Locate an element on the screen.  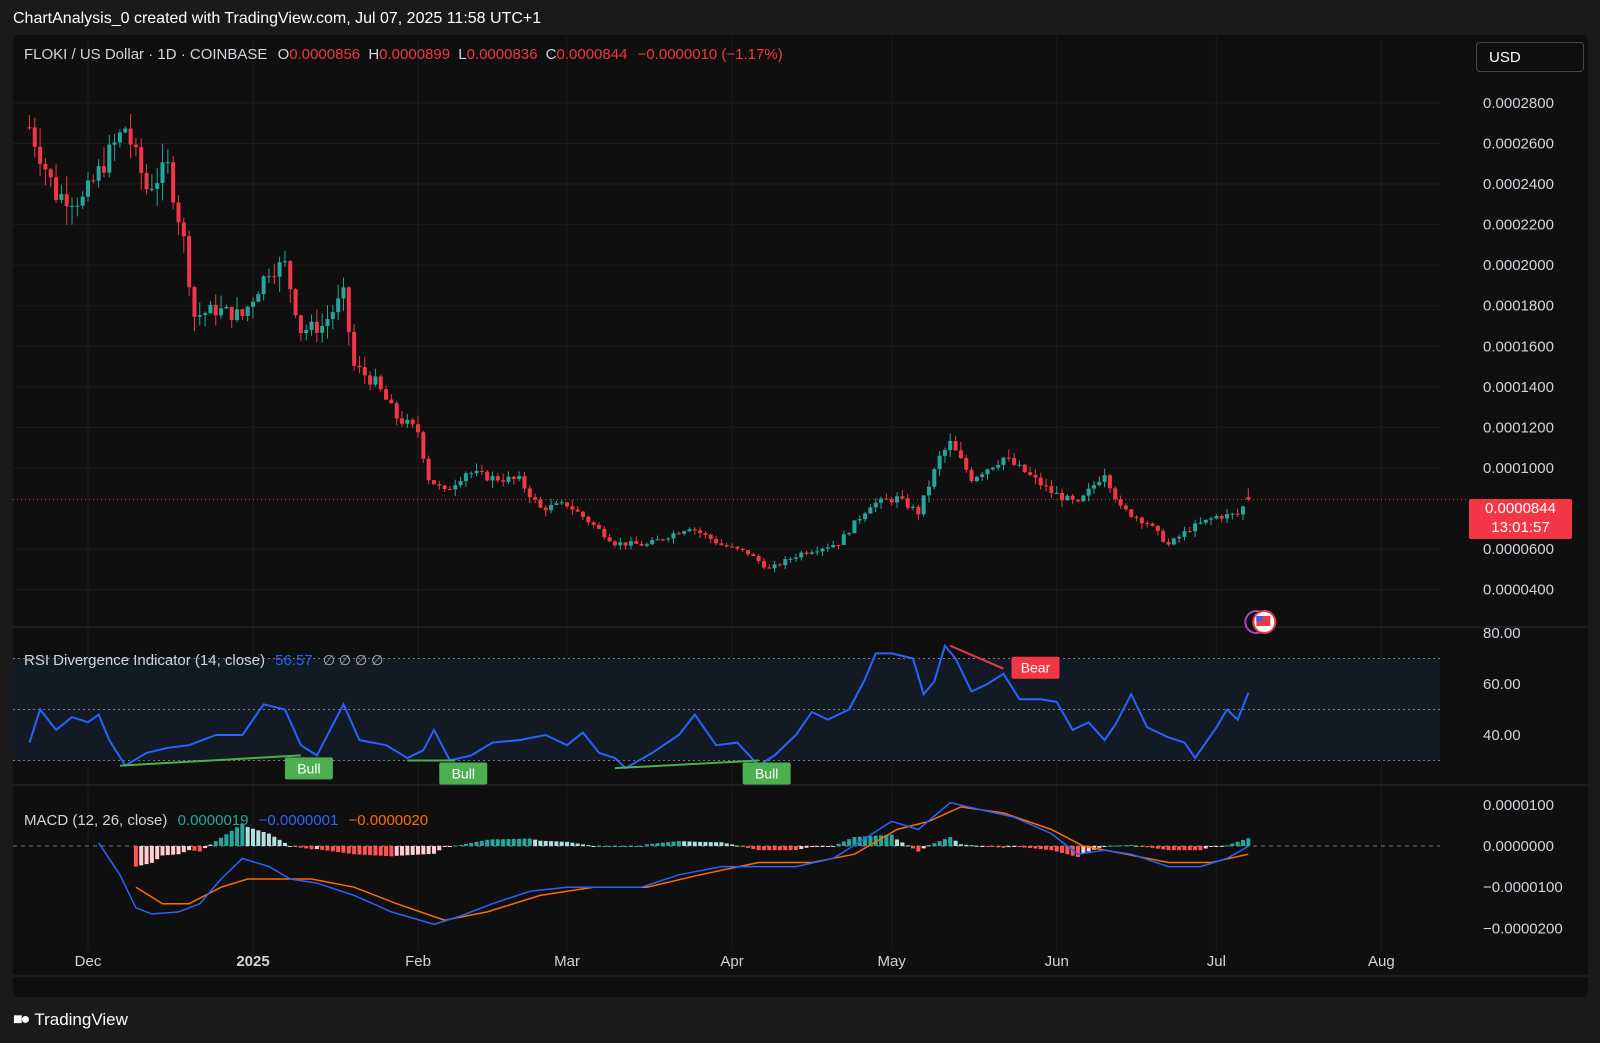
price-axis-label: 0.0001000 is located at coordinates (1518, 468).